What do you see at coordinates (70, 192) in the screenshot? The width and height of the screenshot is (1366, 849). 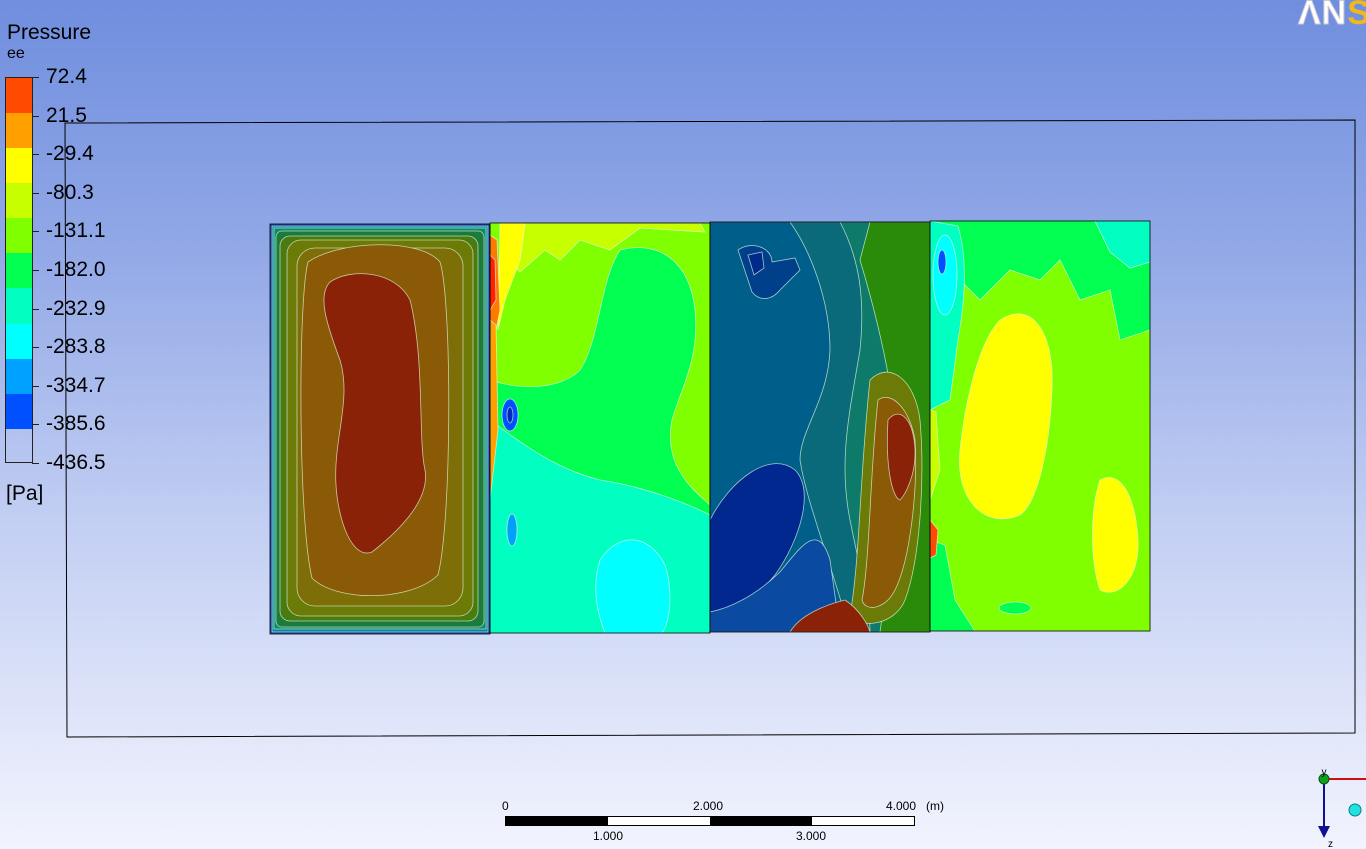 I see `legend-level-label: -80.3` at bounding box center [70, 192].